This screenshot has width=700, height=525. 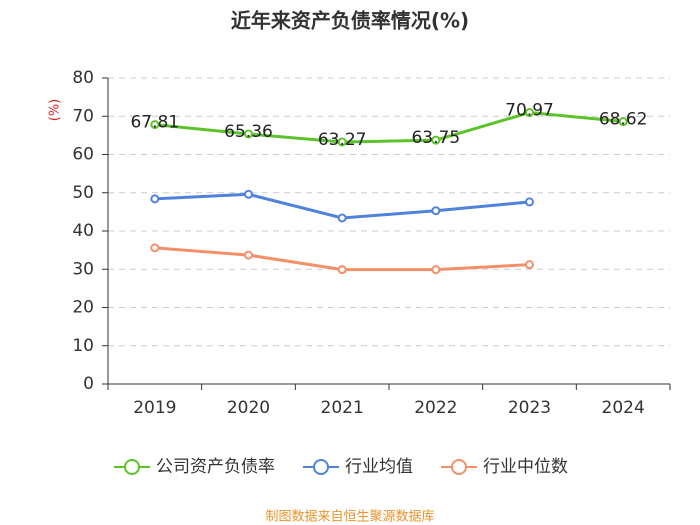 I want to click on legend-label: 公司资产负债率, so click(x=215, y=467).